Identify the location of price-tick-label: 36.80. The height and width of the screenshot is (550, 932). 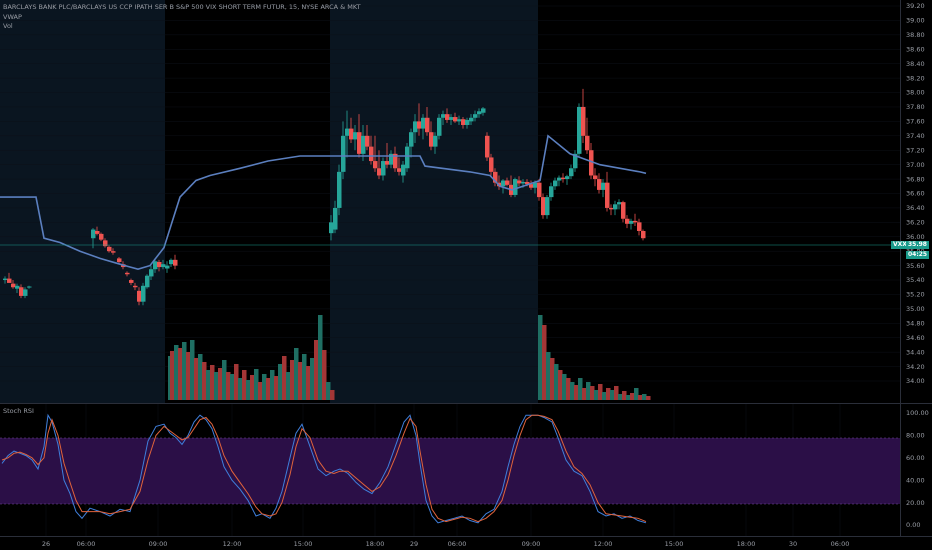
(915, 179).